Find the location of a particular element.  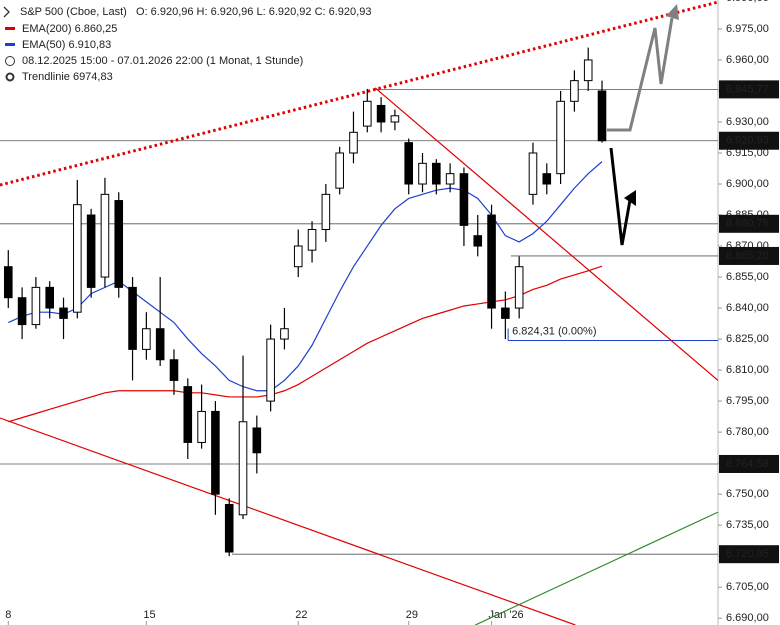

y-tick-label: 6.795,00 is located at coordinates (747, 401).